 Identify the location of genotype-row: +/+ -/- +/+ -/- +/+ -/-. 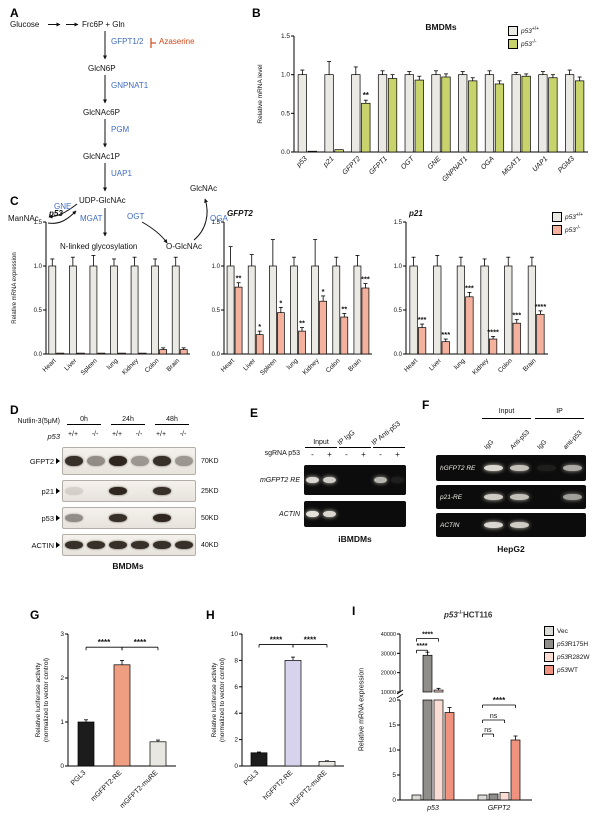
(127, 434).